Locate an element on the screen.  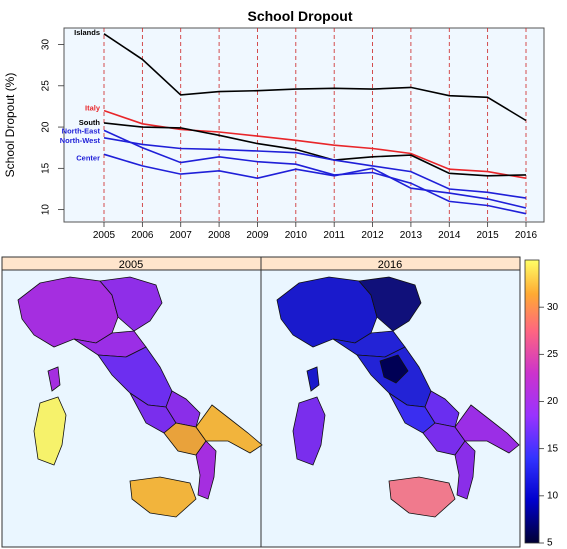
series-line-south is located at coordinates (315, 149).